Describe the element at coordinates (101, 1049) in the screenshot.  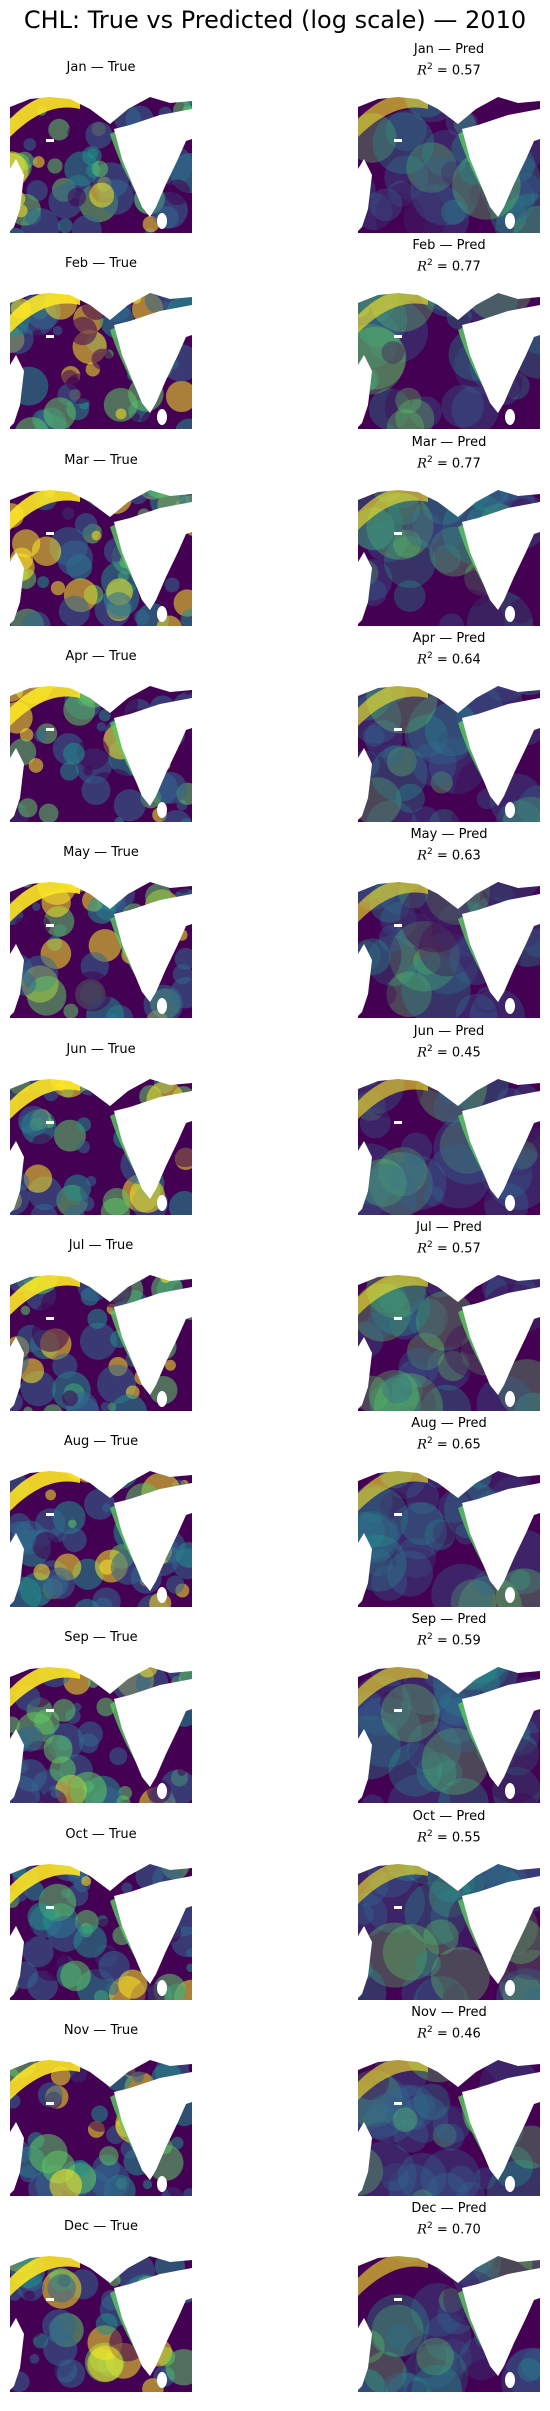
I see `true-panel-title: Jun — True` at that location.